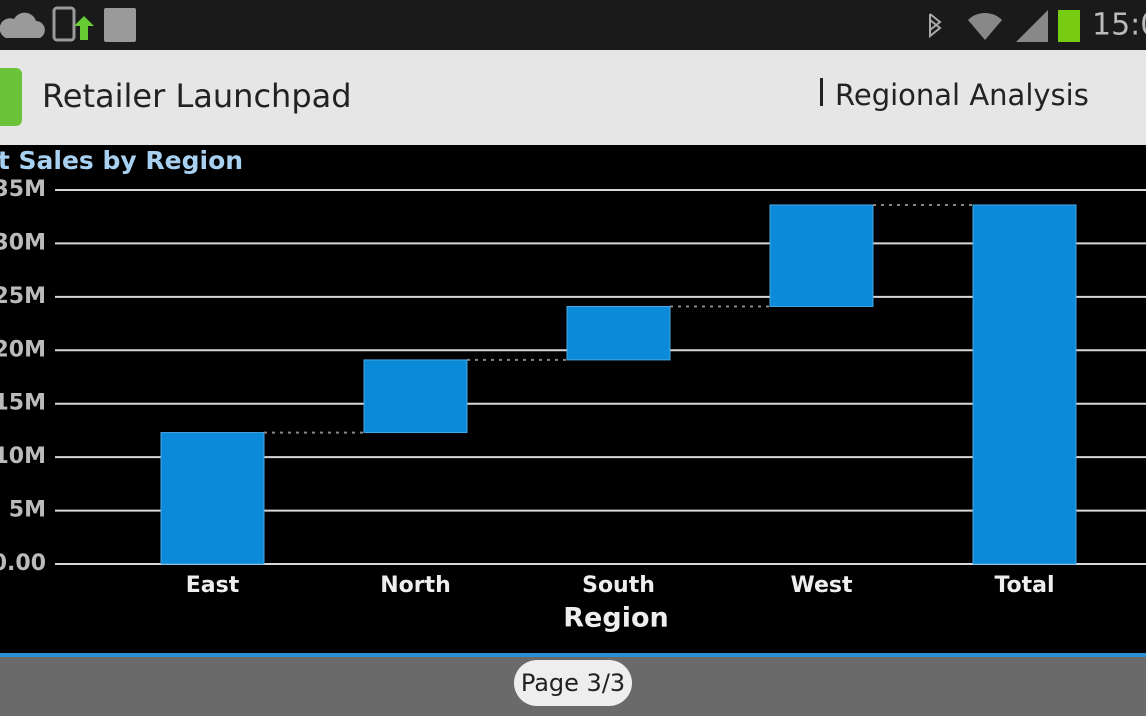 This screenshot has width=1146, height=716. Describe the element at coordinates (23, 189) in the screenshot. I see `y-tick-label: 35M` at that location.